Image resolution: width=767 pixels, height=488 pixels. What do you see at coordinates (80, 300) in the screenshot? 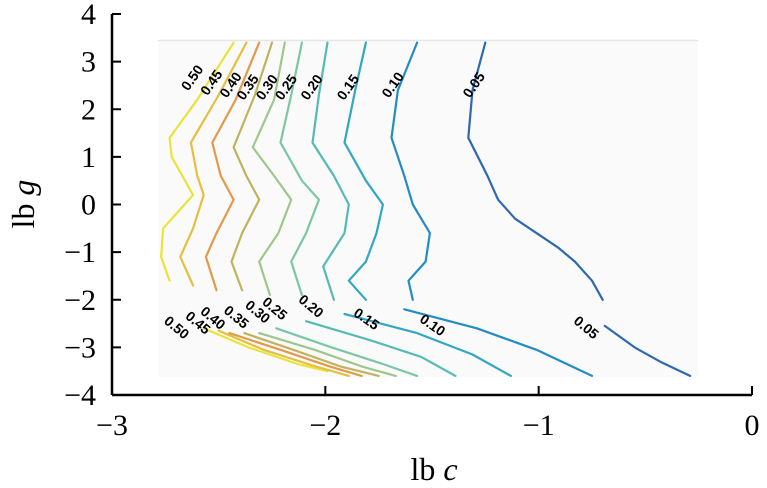
I see `y-tick-label: −2` at bounding box center [80, 300].